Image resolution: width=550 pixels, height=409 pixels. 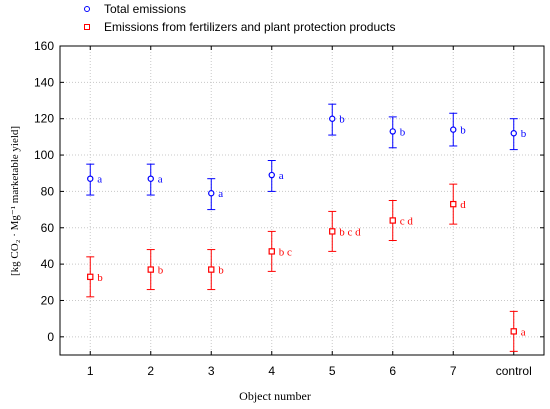 I want to click on significance-label: d, so click(x=463, y=205).